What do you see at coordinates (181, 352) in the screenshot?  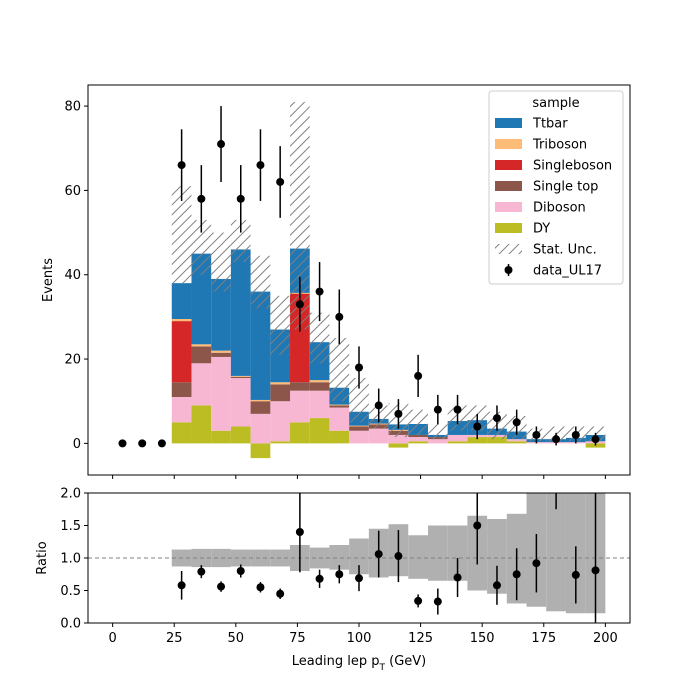 I see `bar-singleboson` at bounding box center [181, 352].